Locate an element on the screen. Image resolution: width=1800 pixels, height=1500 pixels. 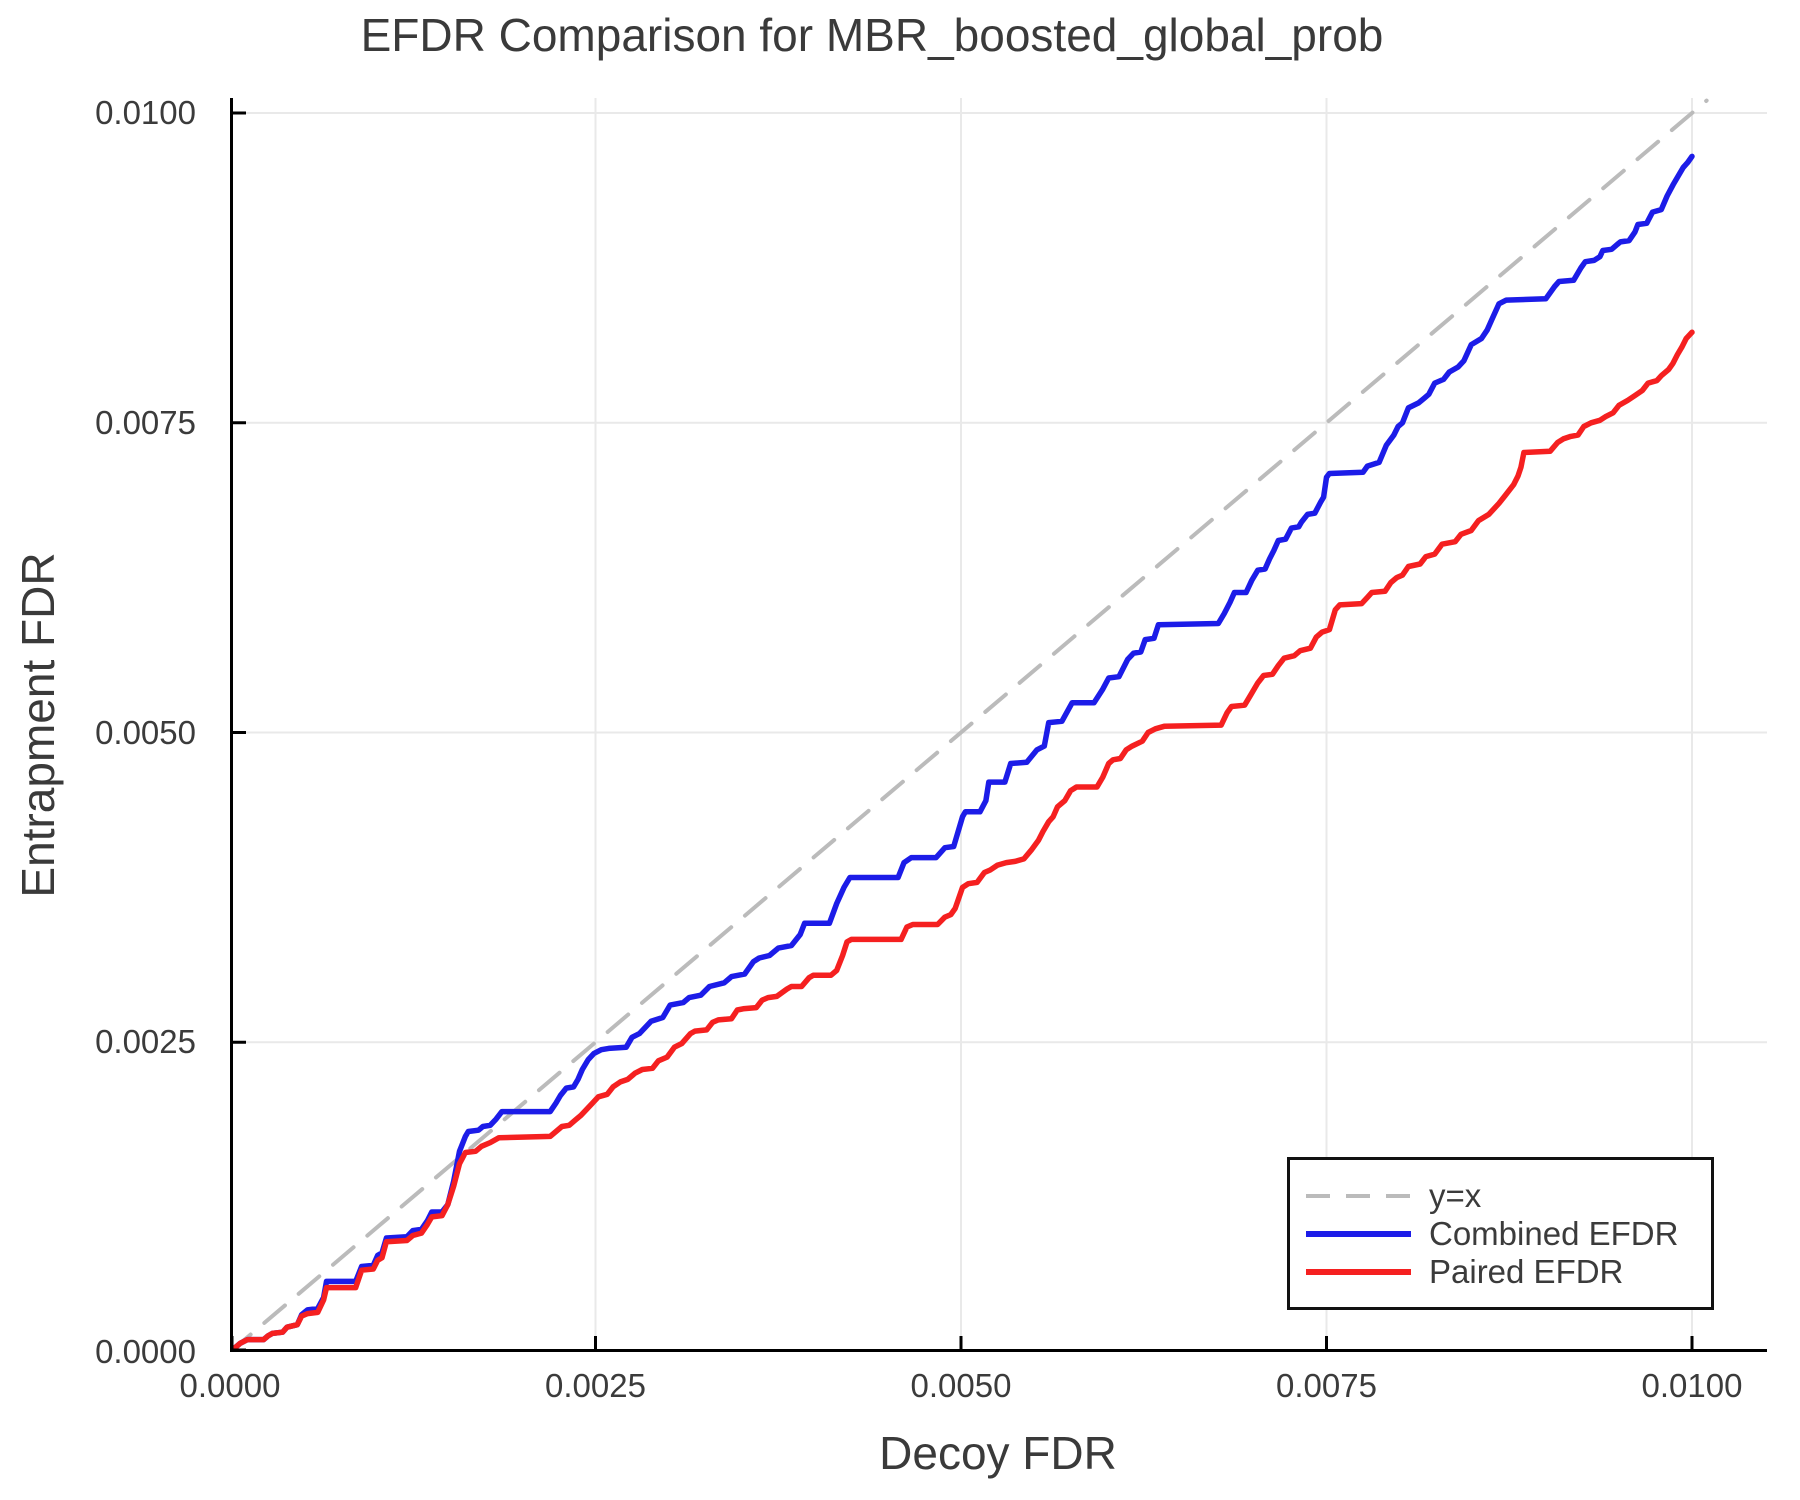
legend-entry-paired: Paired EFDR is located at coordinates (1508, 1272).